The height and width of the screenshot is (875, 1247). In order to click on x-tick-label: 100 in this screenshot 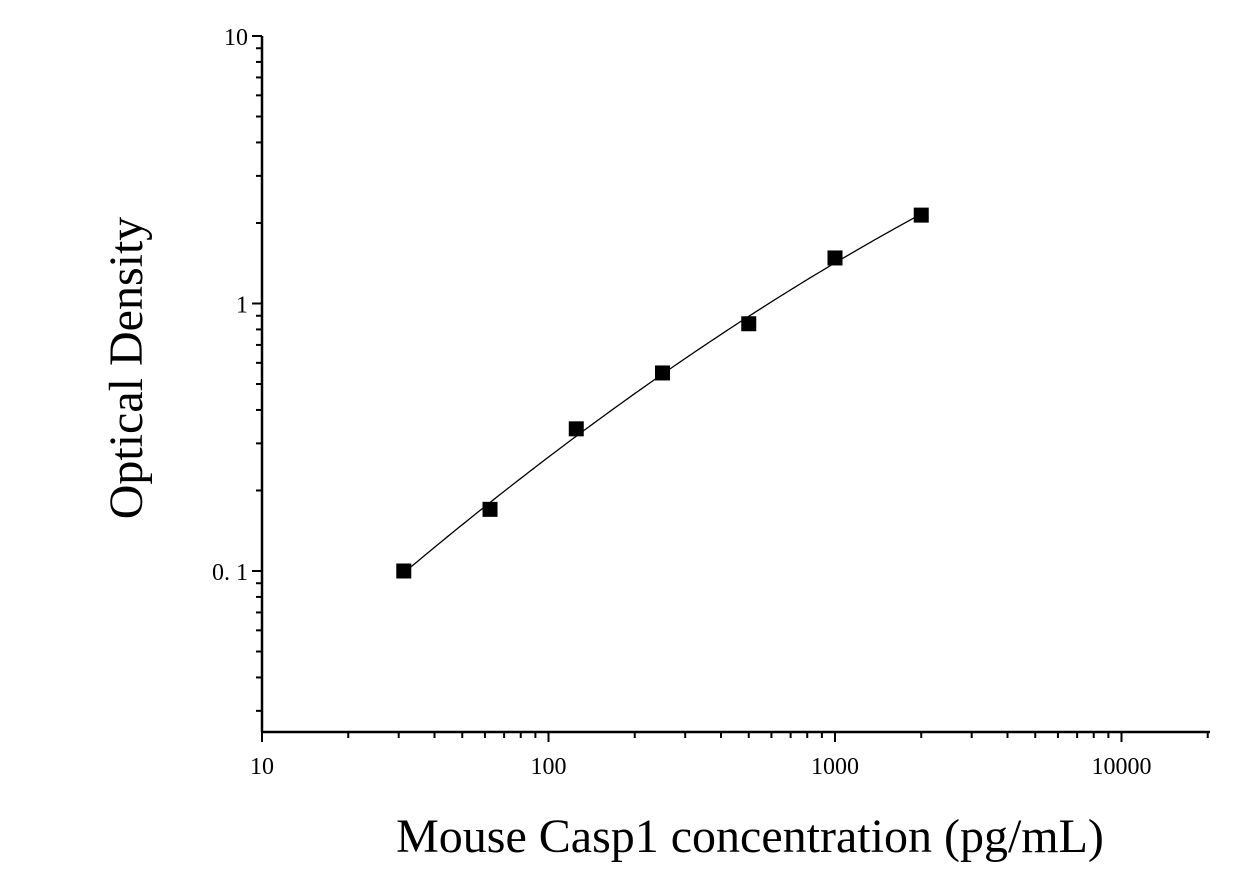, I will do `click(549, 767)`.